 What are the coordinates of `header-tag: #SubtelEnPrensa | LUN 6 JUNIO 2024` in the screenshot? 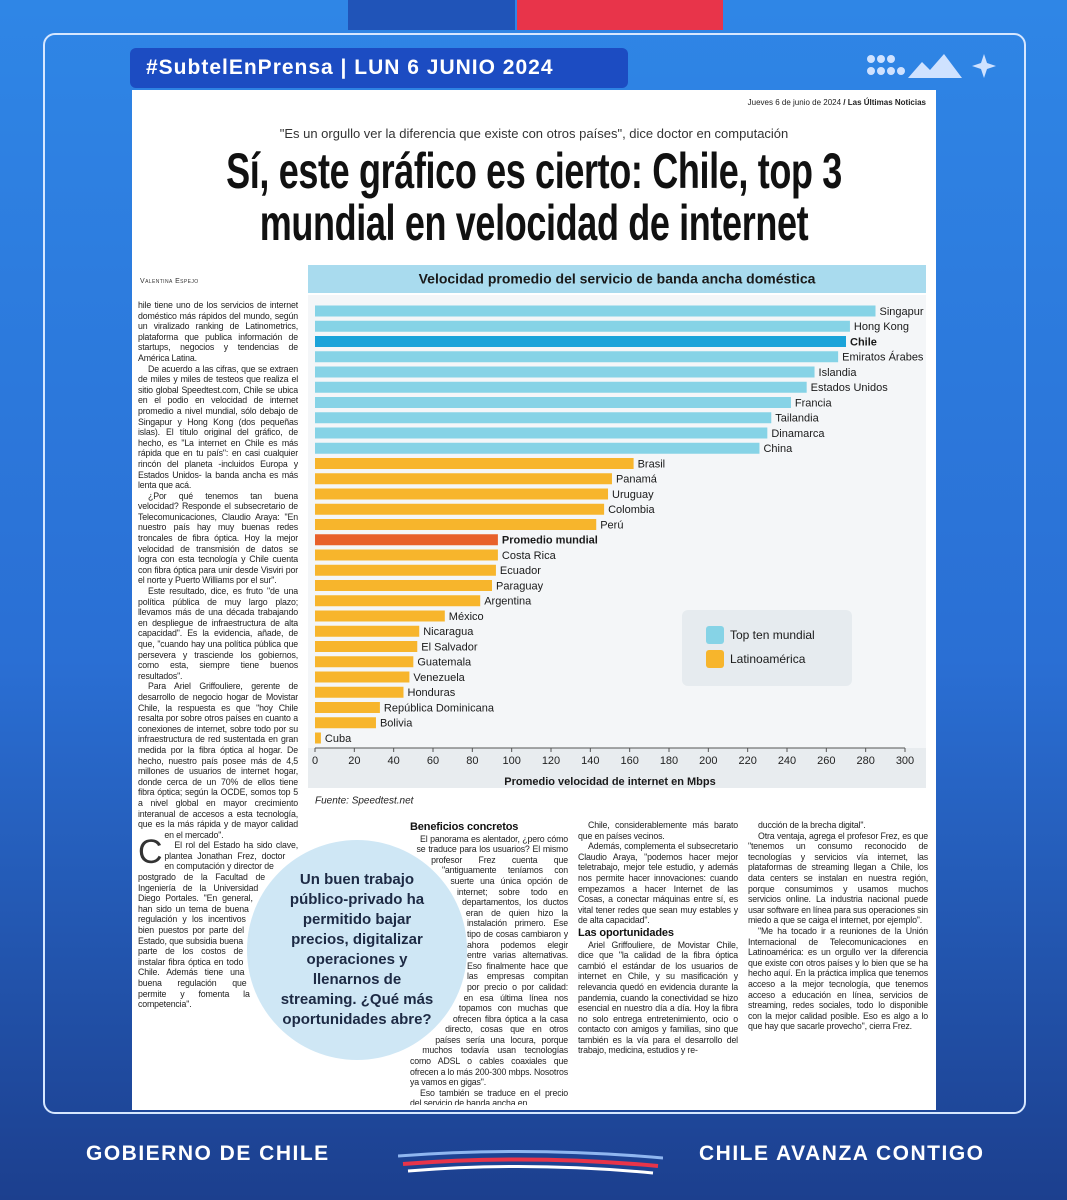 It's located at (379, 68).